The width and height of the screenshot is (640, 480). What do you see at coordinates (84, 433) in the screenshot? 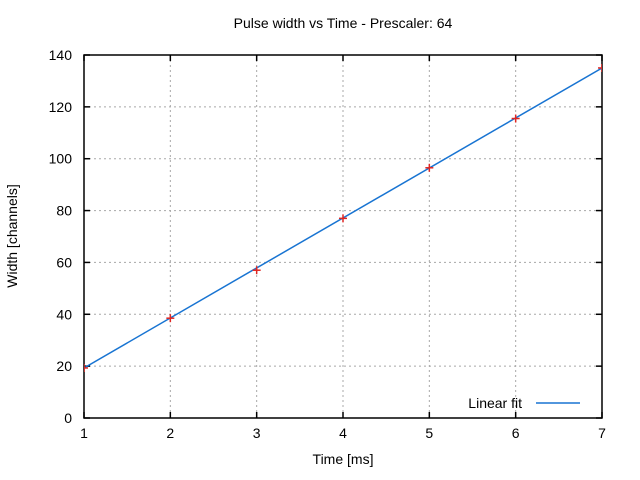
I see `x-tick-label: 1` at bounding box center [84, 433].